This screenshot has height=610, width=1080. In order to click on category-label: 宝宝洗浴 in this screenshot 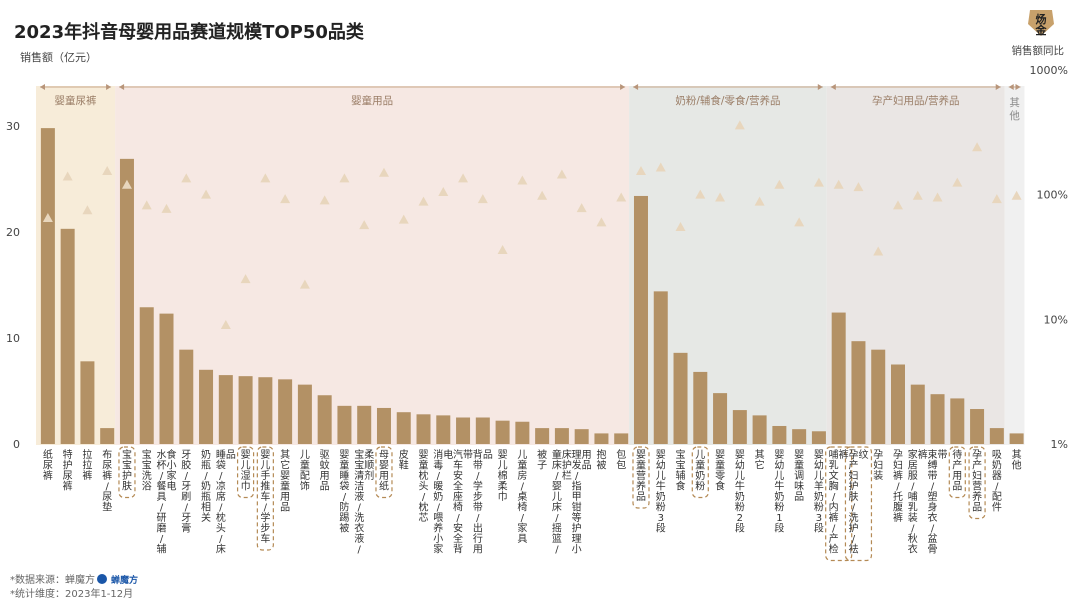, I will do `click(147, 470)`.